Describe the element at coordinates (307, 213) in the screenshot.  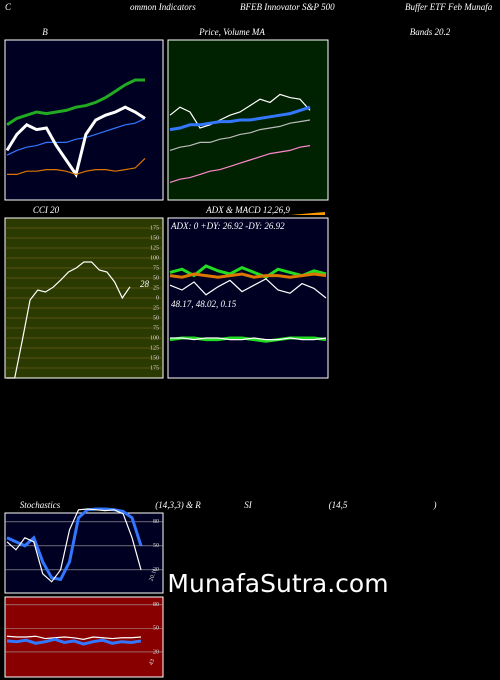
I see `marker` at that location.